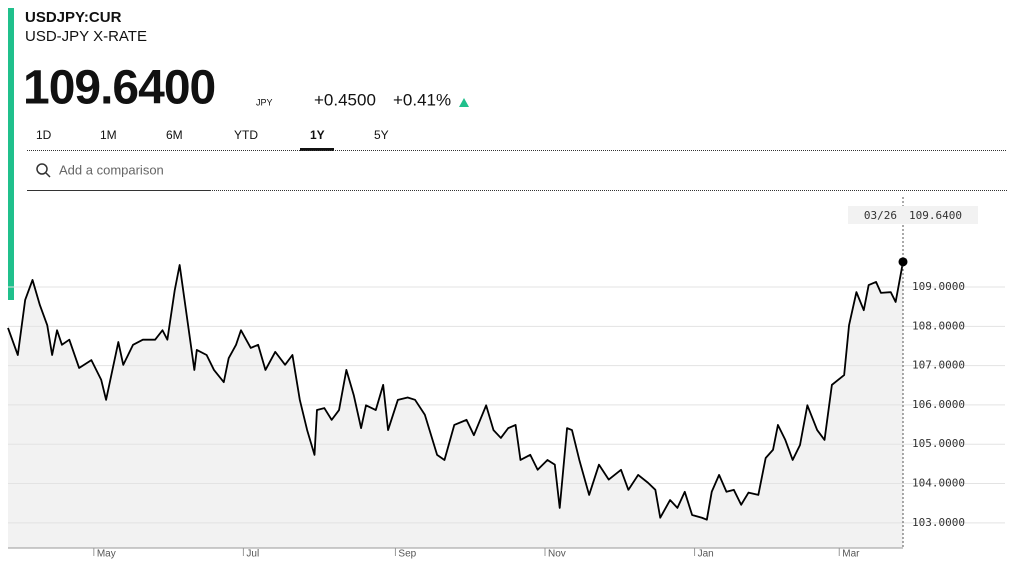 The height and width of the screenshot is (567, 1017). What do you see at coordinates (252, 554) in the screenshot?
I see `x-tick-label: Jul` at bounding box center [252, 554].